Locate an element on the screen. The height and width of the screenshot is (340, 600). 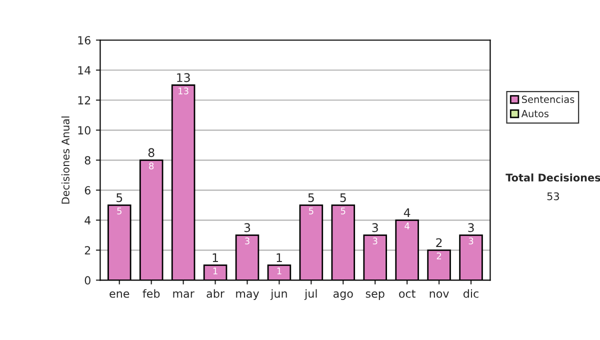
text: Total Decisiones is located at coordinates (553, 177).